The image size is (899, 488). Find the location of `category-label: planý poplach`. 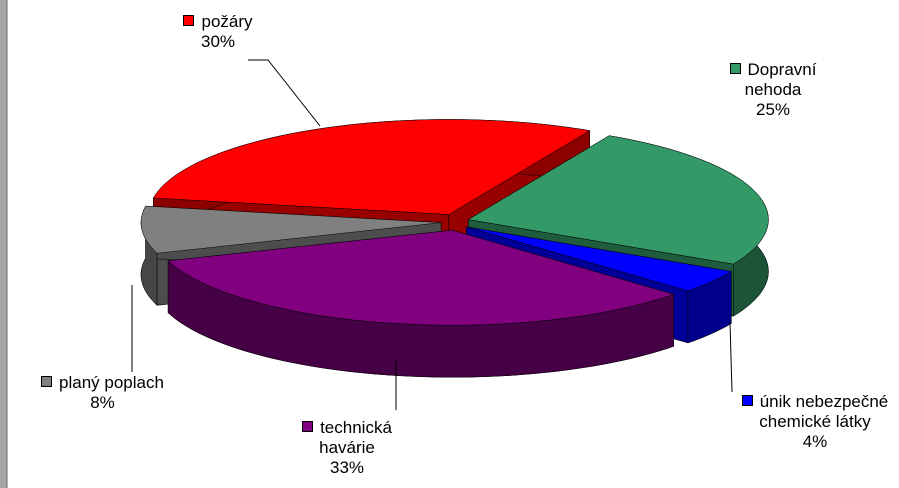

category-label: planý poplach is located at coordinates (111, 382).